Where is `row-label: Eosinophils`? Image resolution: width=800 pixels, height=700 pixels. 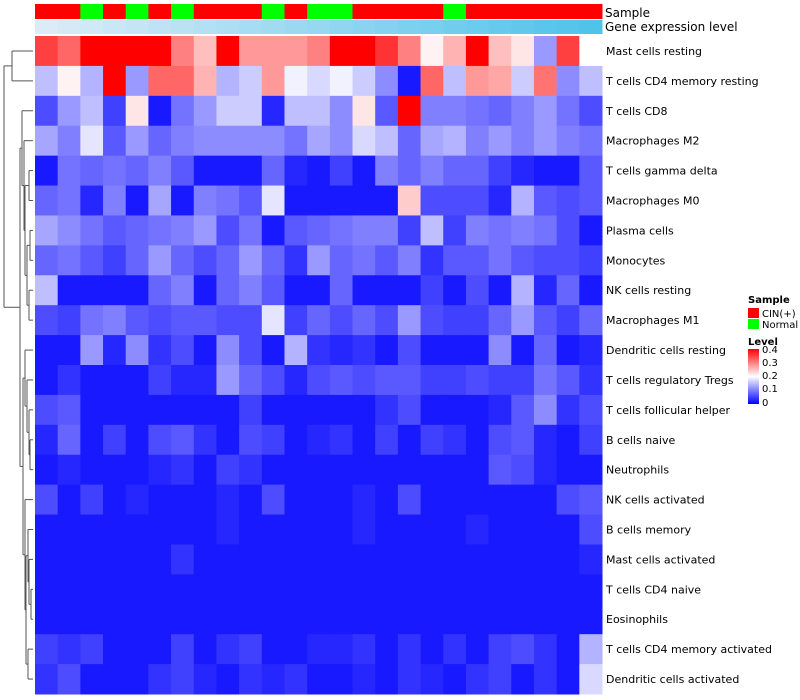
row-label: Eosinophils is located at coordinates (637, 619).